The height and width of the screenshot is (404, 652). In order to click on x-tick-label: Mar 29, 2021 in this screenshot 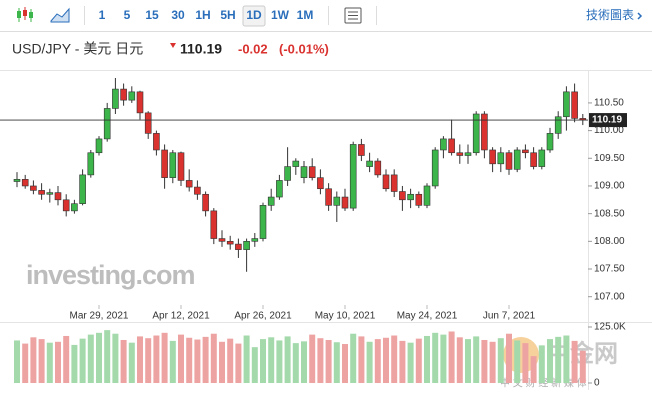, I will do `click(99, 316)`.